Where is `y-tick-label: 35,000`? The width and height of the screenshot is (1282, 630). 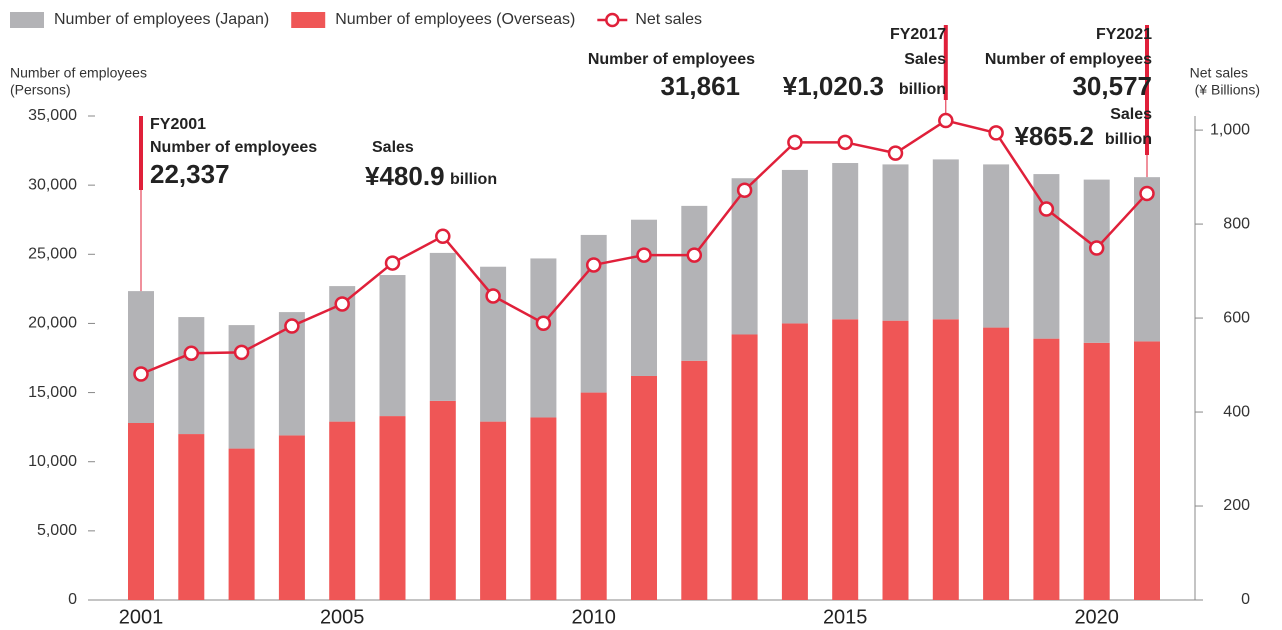
y-tick-label: 35,000 is located at coordinates (52, 115).